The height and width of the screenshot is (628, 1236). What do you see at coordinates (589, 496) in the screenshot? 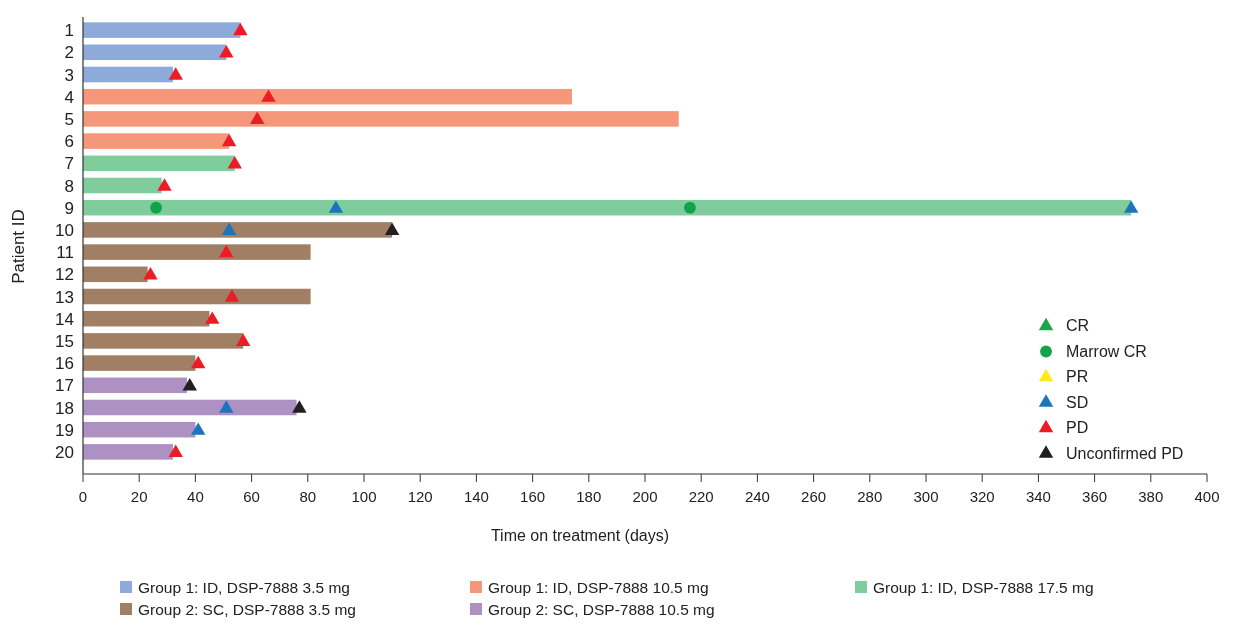
I see `x-tick-label: 180` at bounding box center [589, 496].